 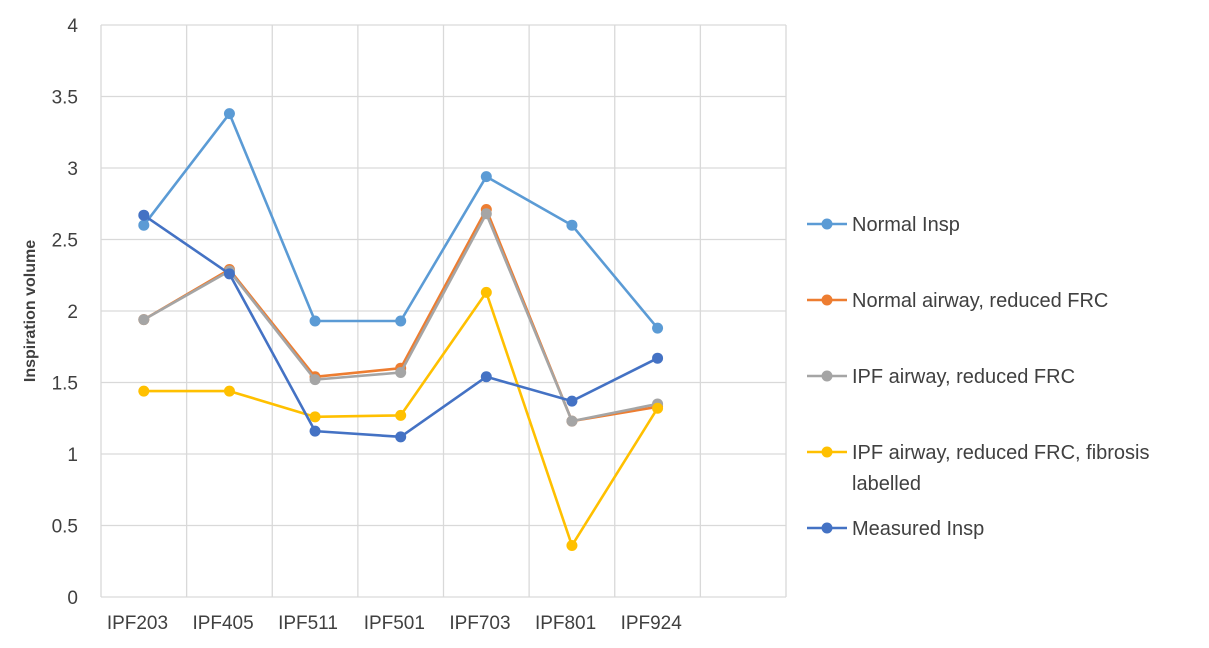 What do you see at coordinates (72, 455) in the screenshot?
I see `y-tick-label: 1` at bounding box center [72, 455].